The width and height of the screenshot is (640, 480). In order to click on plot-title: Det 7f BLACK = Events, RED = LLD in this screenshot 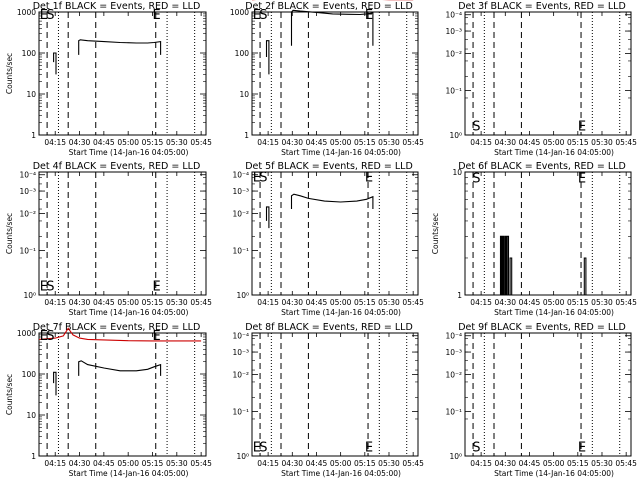, I will do `click(117, 327)`.